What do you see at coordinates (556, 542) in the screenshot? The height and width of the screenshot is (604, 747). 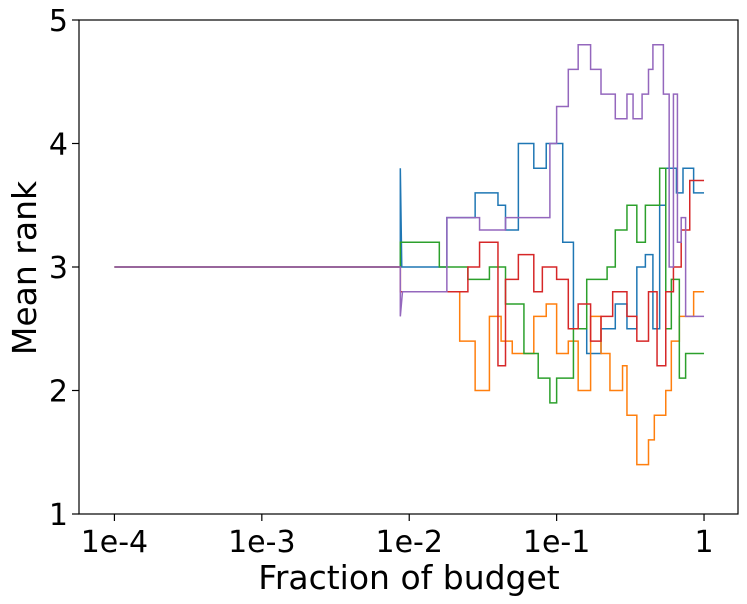 I see `x-tick-label: 1e-1` at bounding box center [556, 542].